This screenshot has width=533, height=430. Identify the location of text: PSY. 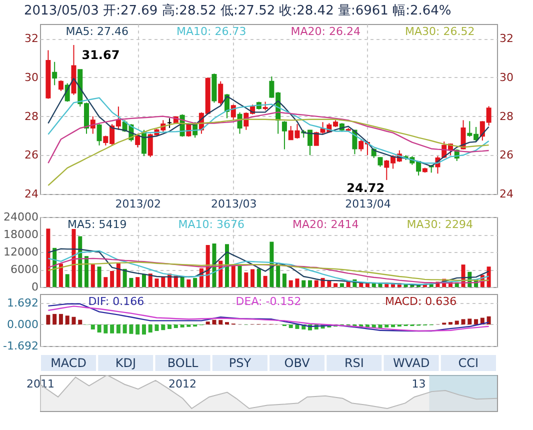
(240, 363).